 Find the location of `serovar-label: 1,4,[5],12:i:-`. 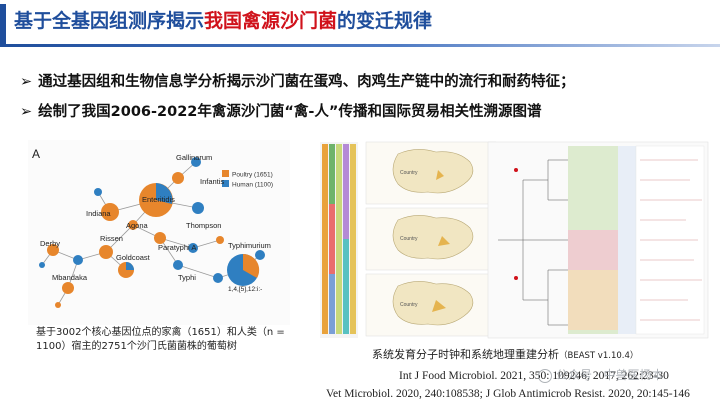

serovar-label: 1,4,[5],12:i:- is located at coordinates (245, 289).